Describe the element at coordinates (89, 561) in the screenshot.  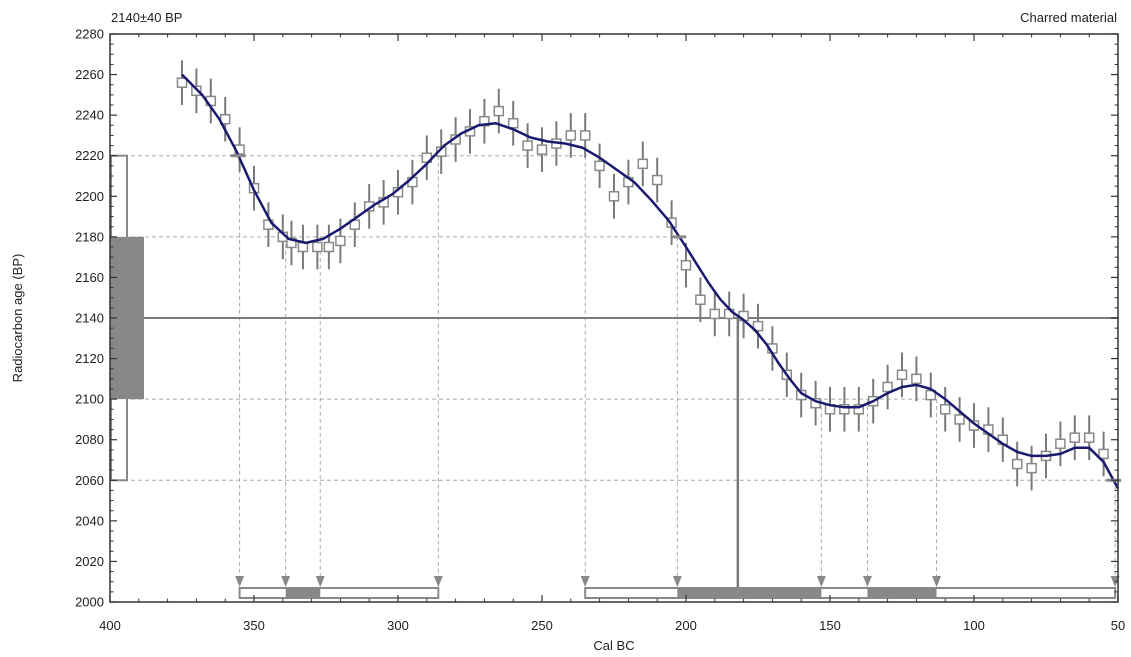
I see `y-tick-label: 2020` at that location.